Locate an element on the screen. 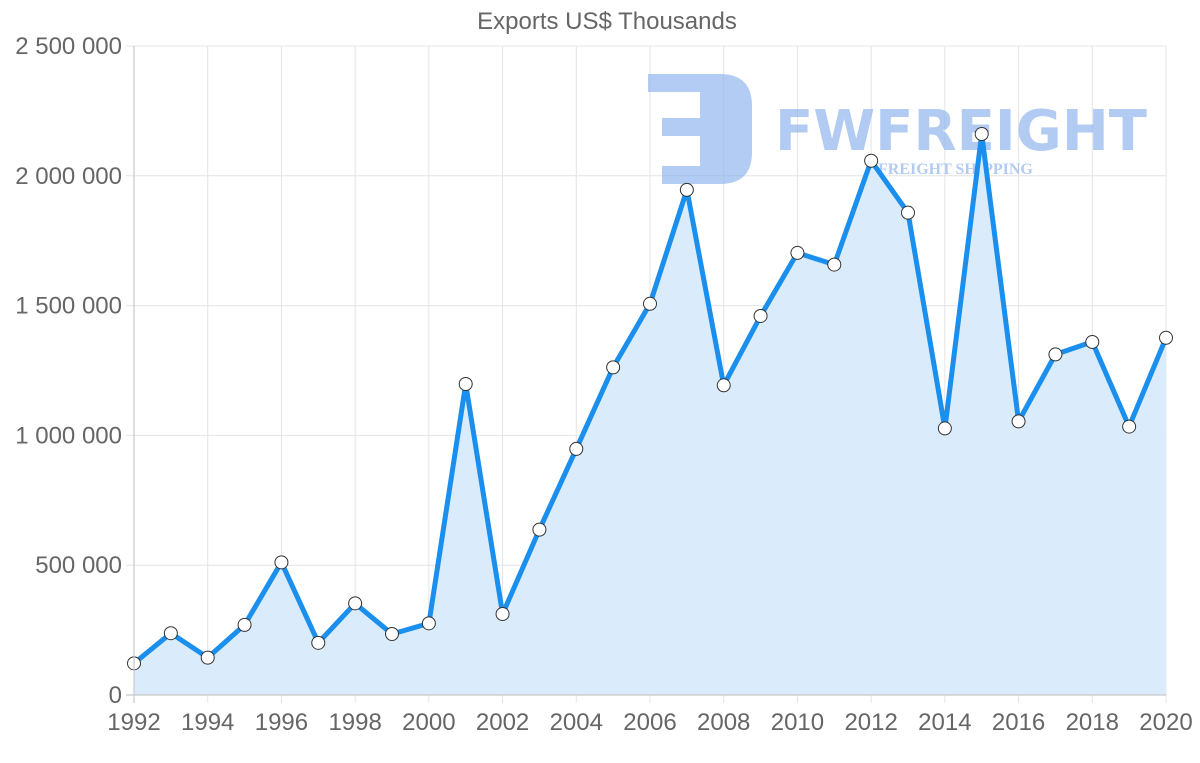  data-point: 2013: 1858000 is located at coordinates (908, 212).